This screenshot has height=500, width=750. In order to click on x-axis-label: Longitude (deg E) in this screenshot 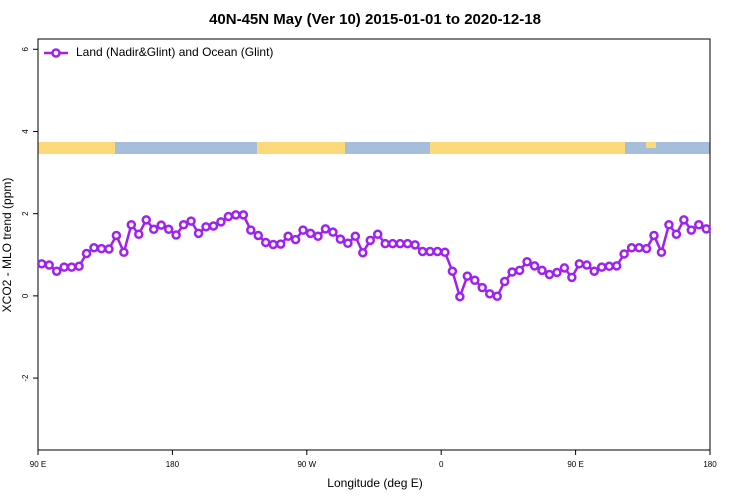, I will do `click(374, 483)`.